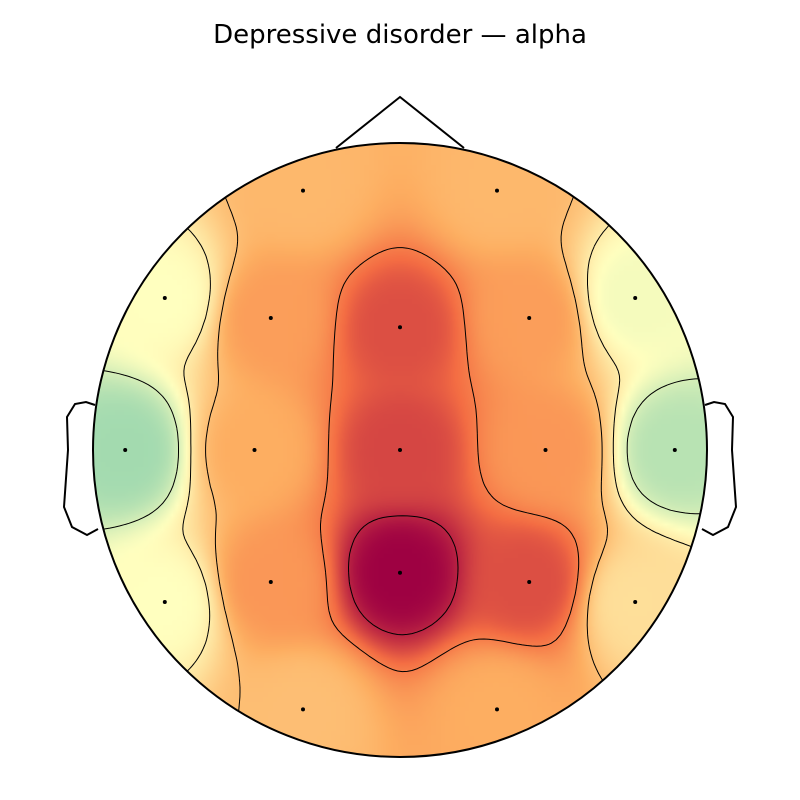  I want to click on chart-title: Depressive disorder — alpha, so click(400, 35).